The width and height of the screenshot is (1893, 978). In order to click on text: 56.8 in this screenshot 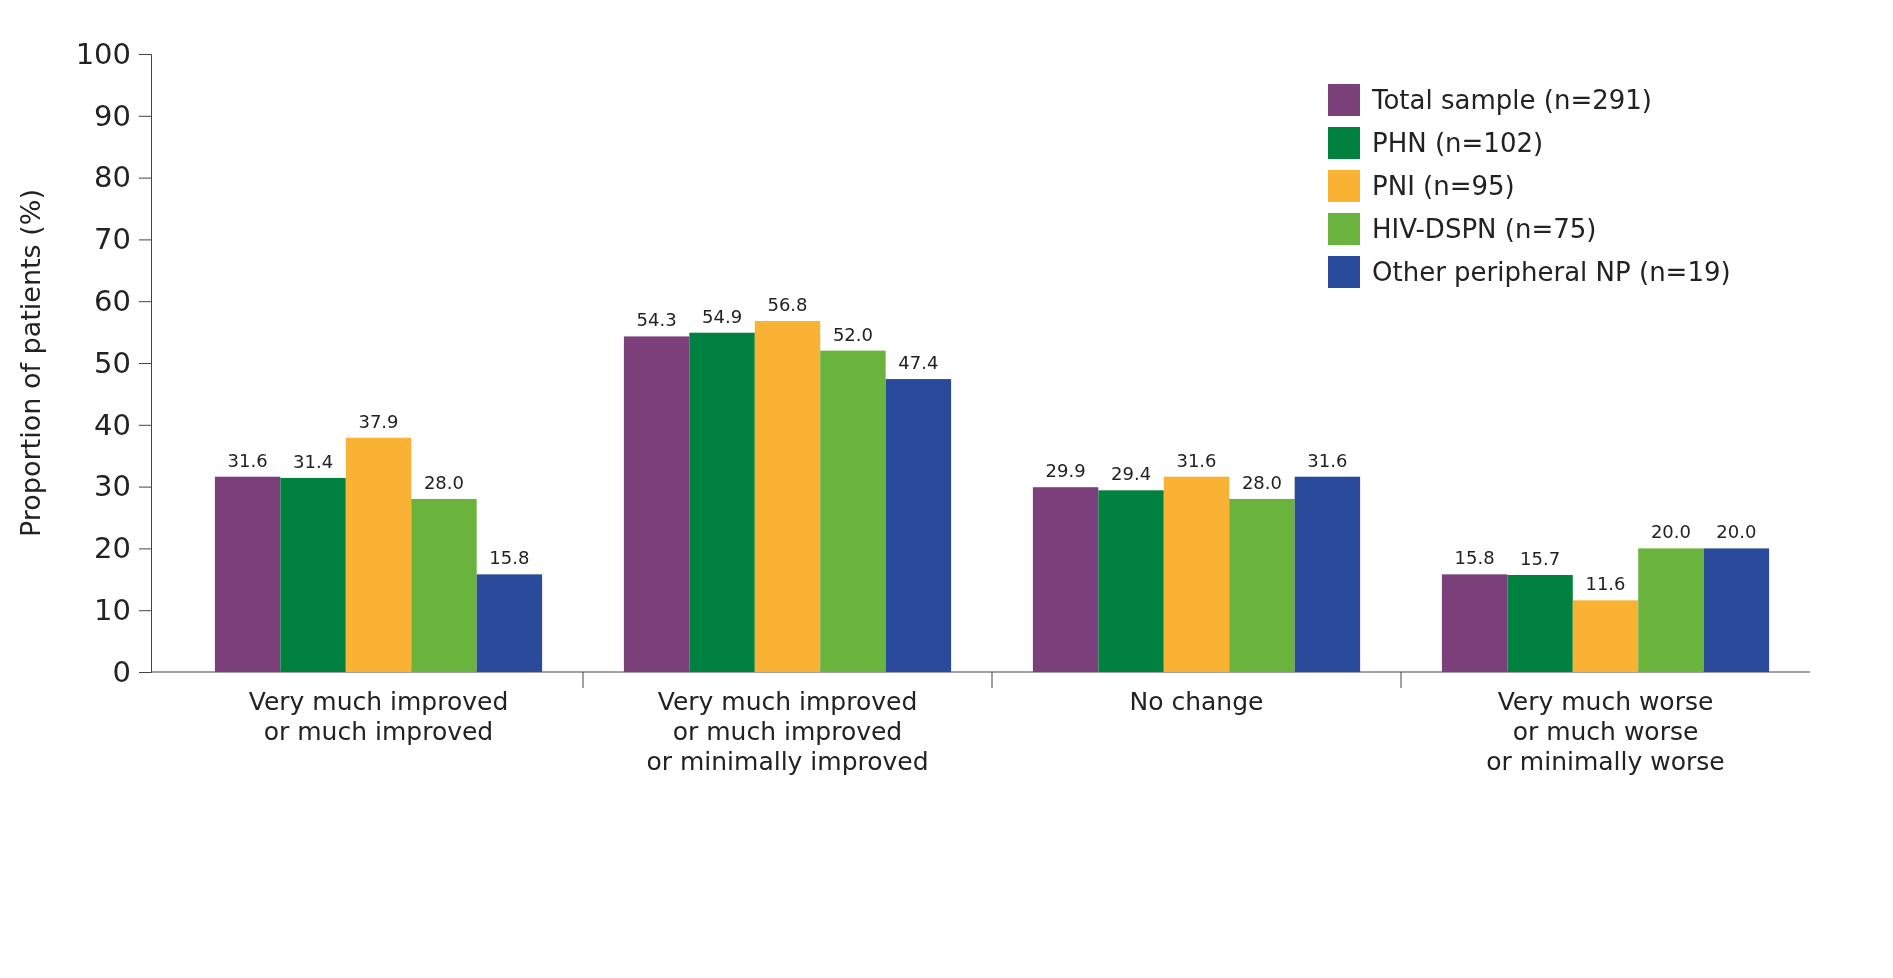, I will do `click(787, 304)`.